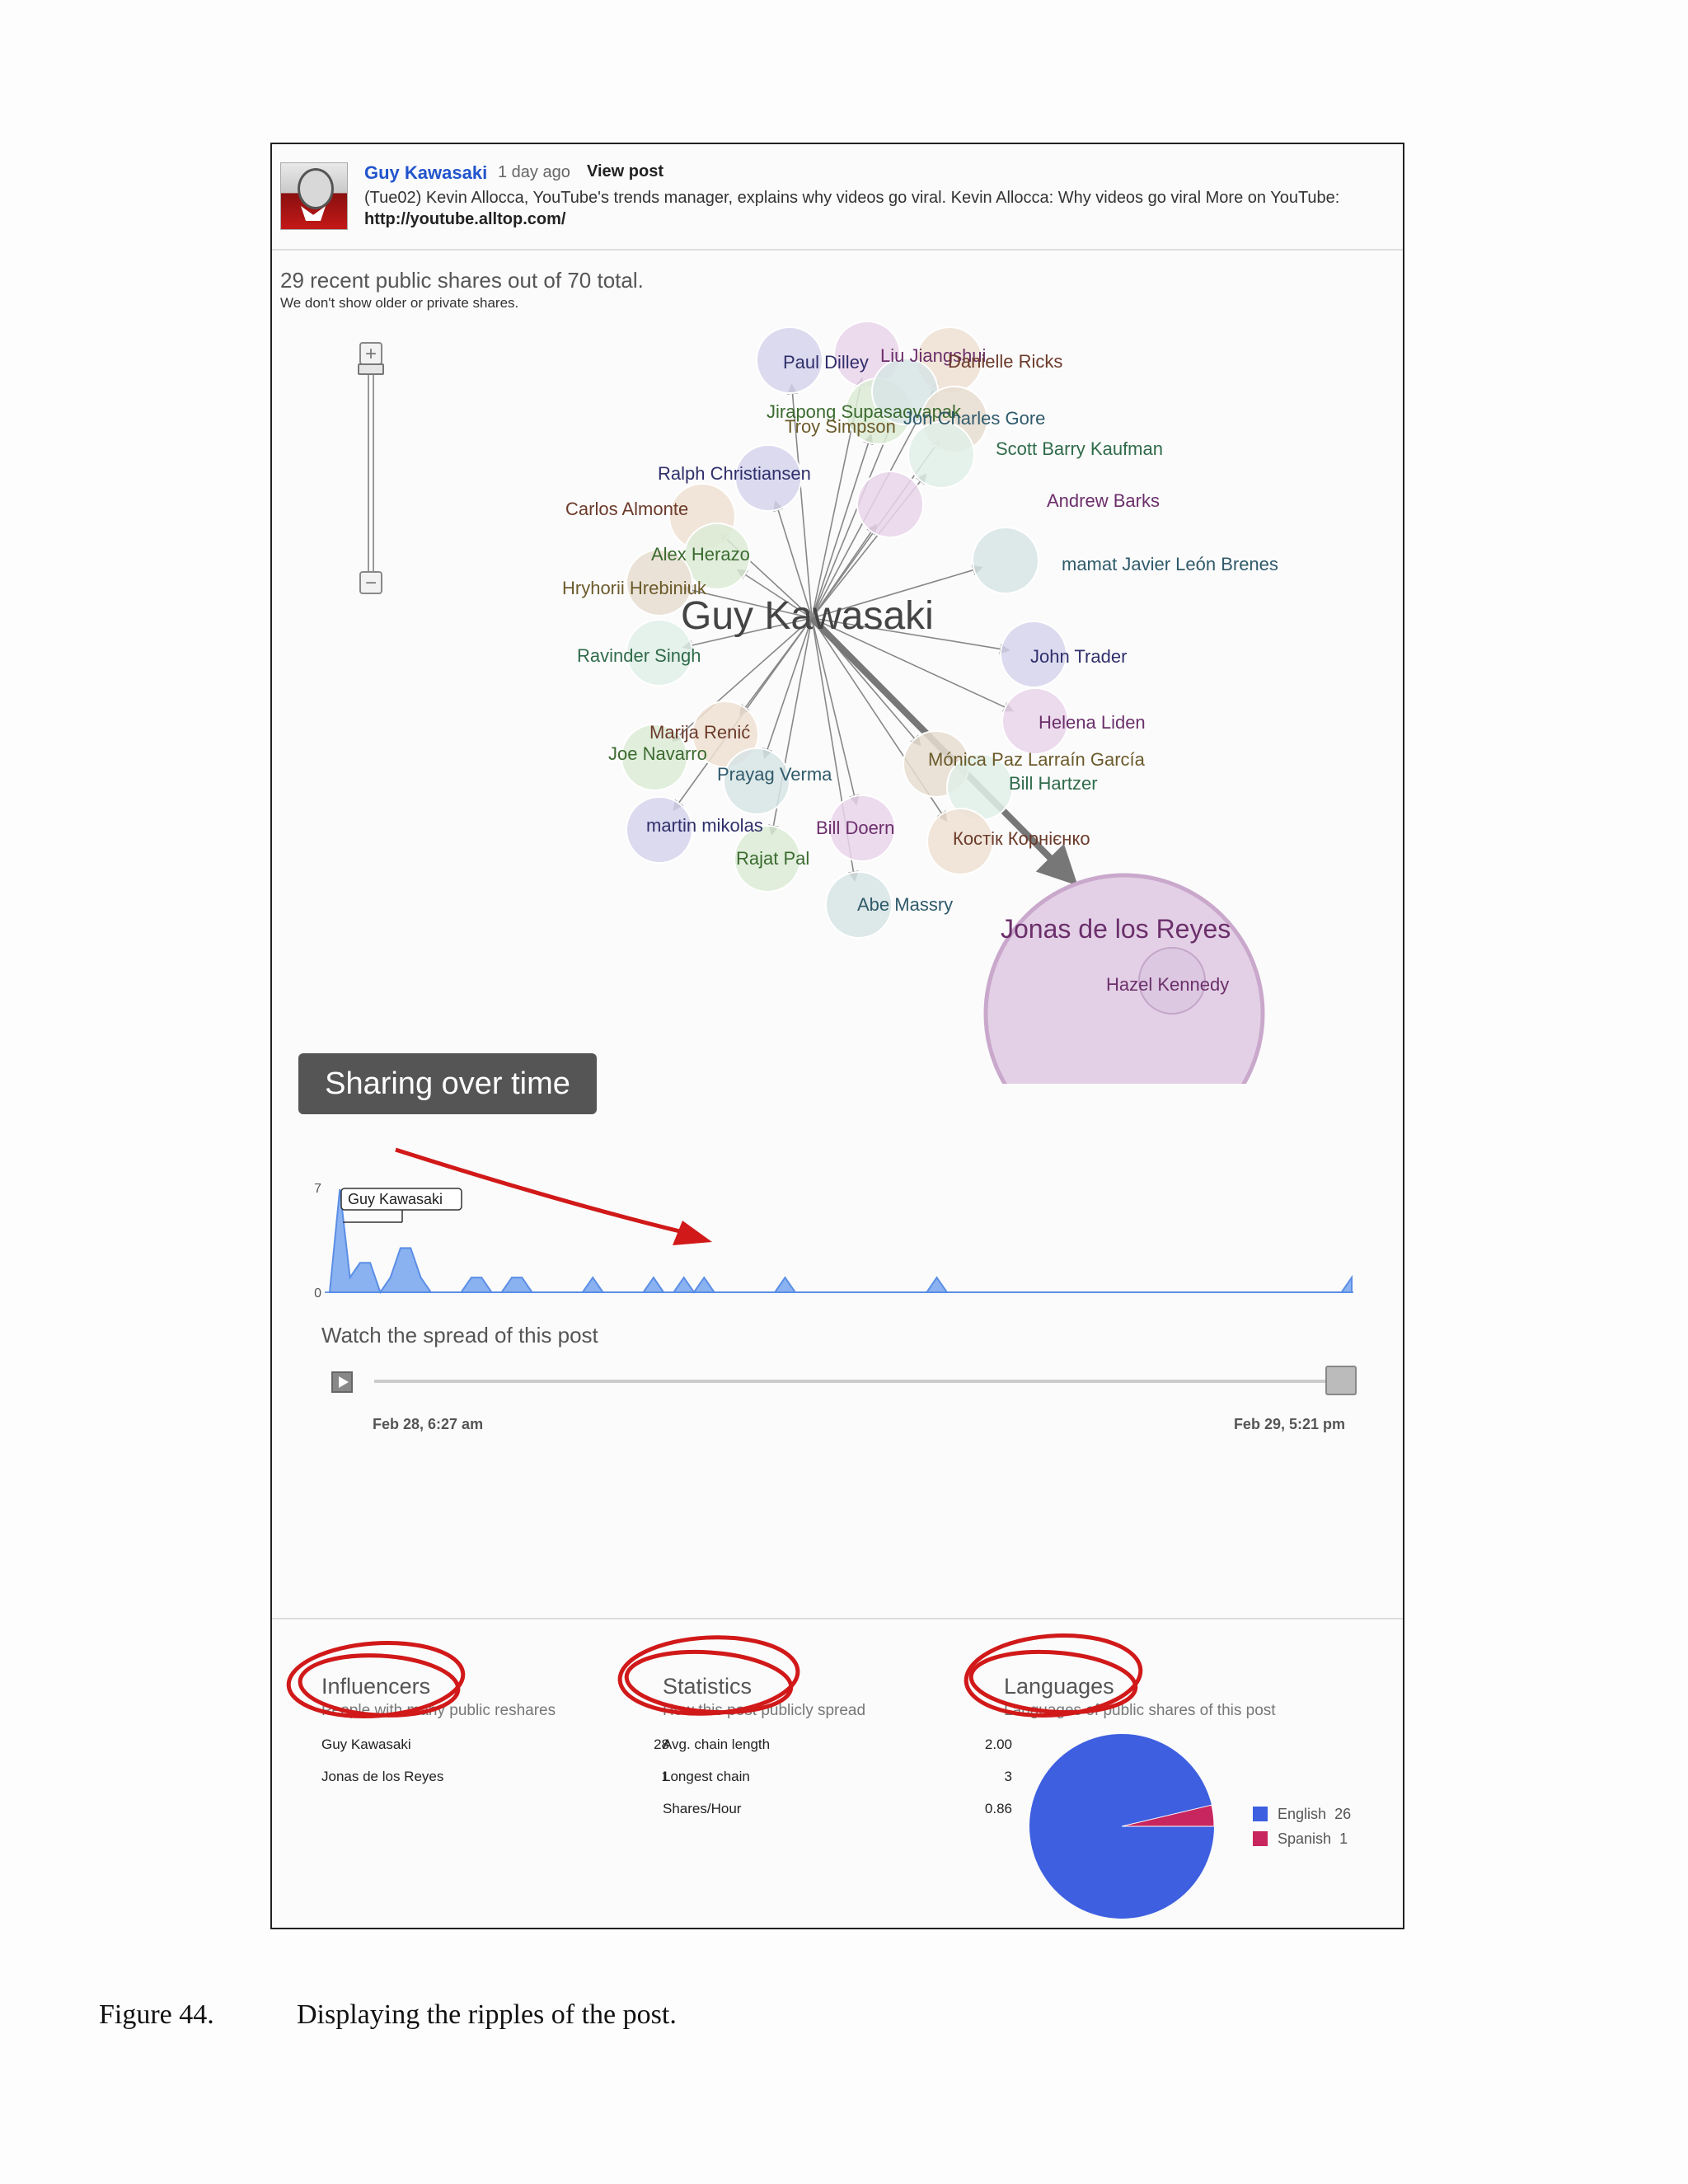 The image size is (1688, 2184). I want to click on view-post-link: View post, so click(625, 171).